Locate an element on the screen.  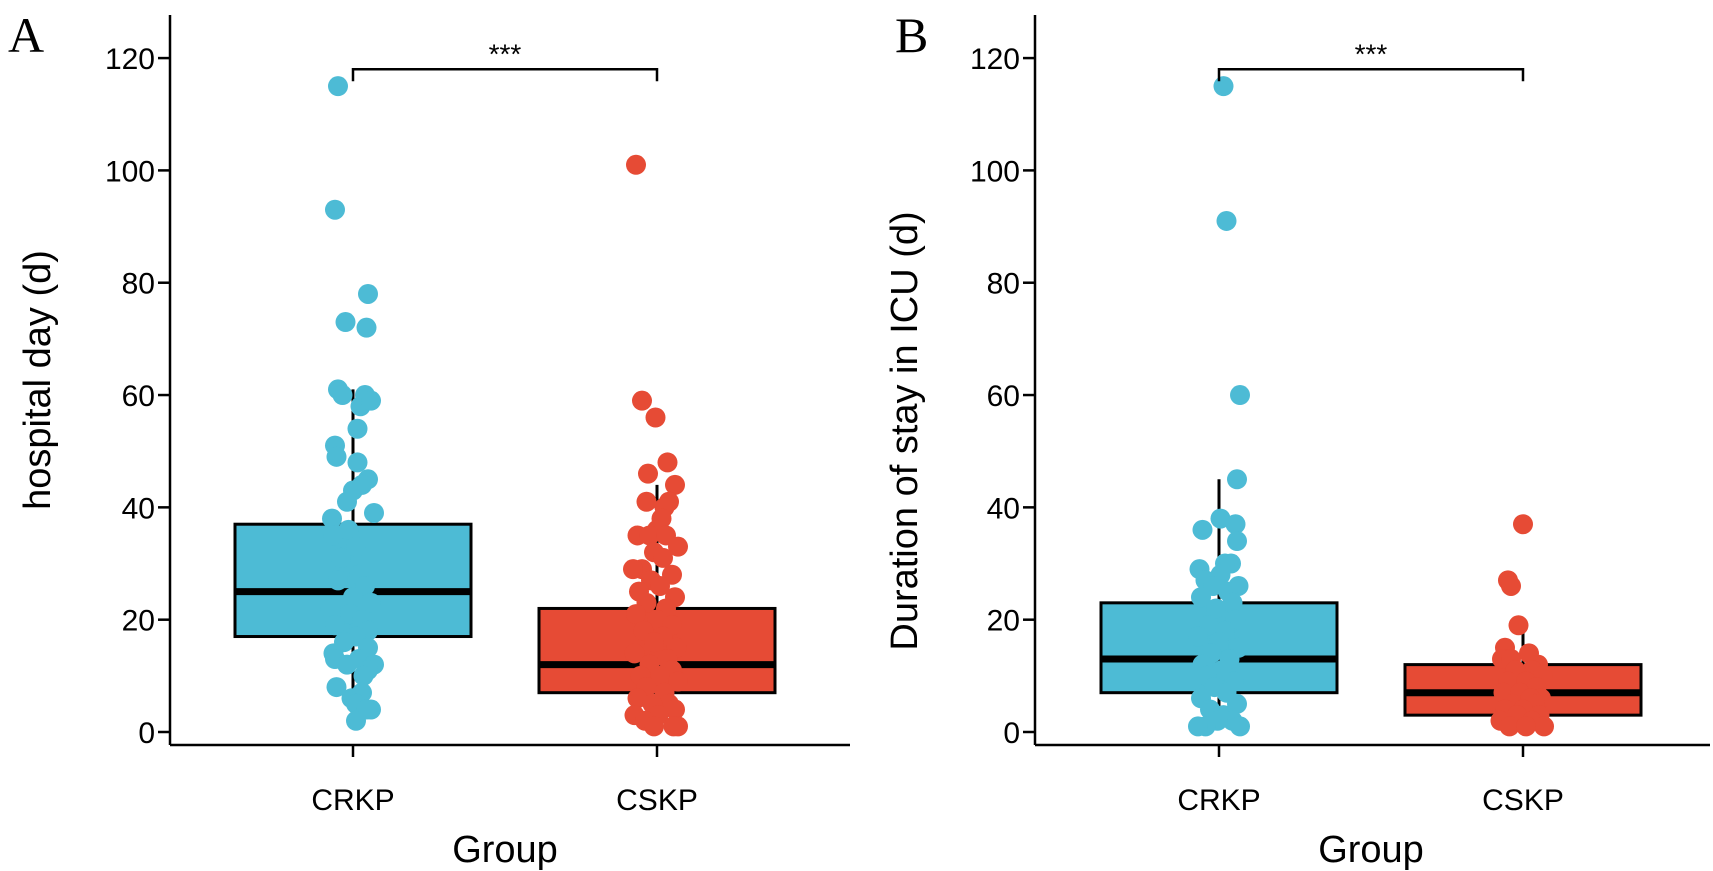
panel-b-y-tick-label: 100 is located at coordinates (995, 171).